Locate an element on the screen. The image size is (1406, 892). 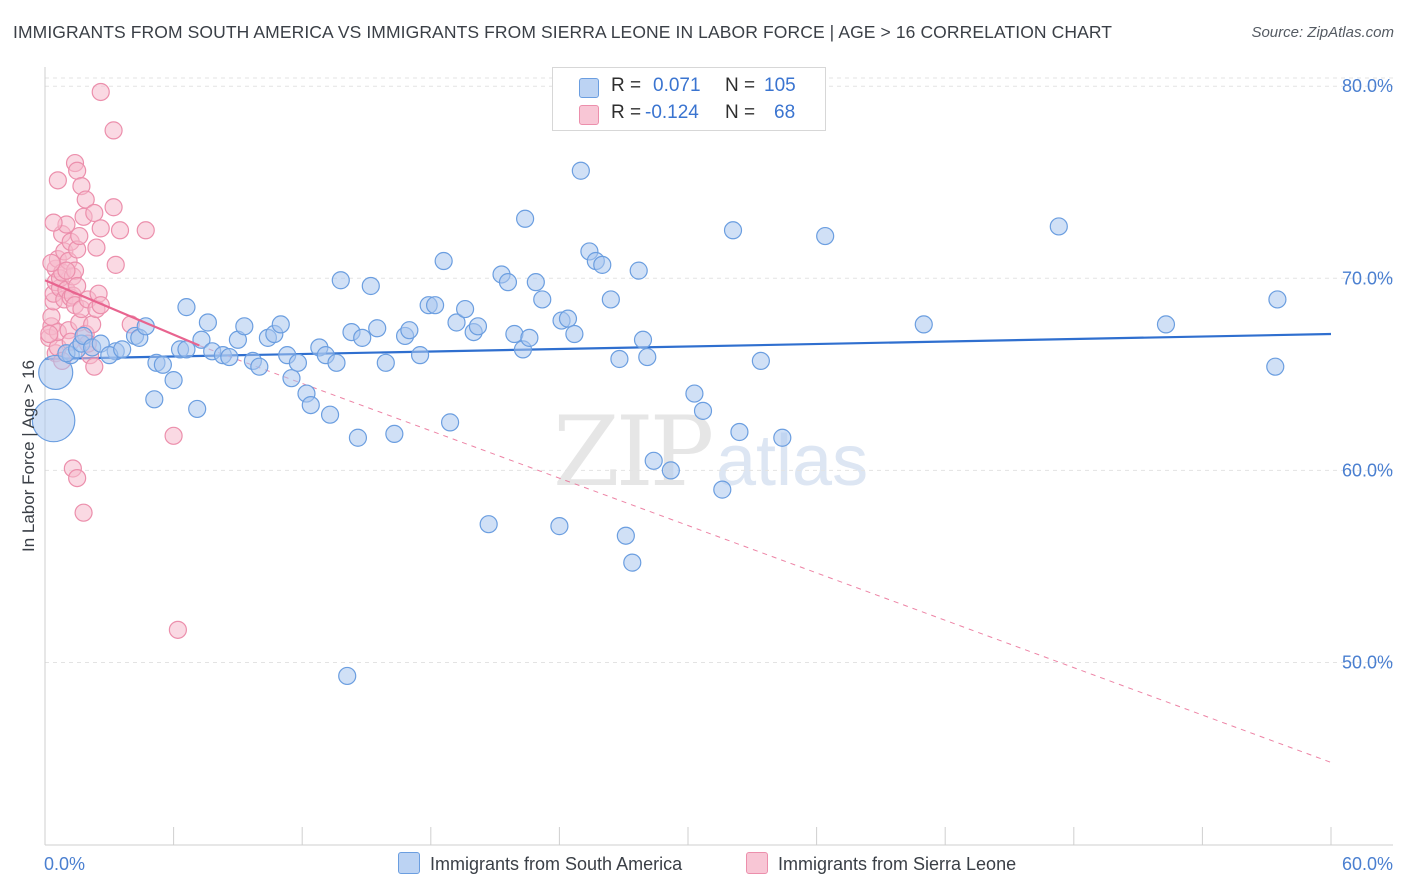
y-tick-label: 60.0% is located at coordinates (1367, 470).